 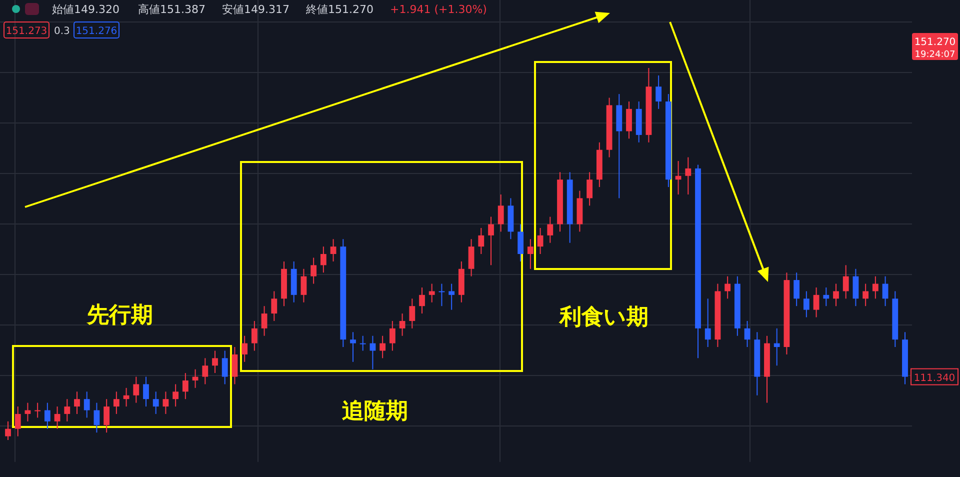 I want to click on text: 始値149.320, so click(x=86, y=9).